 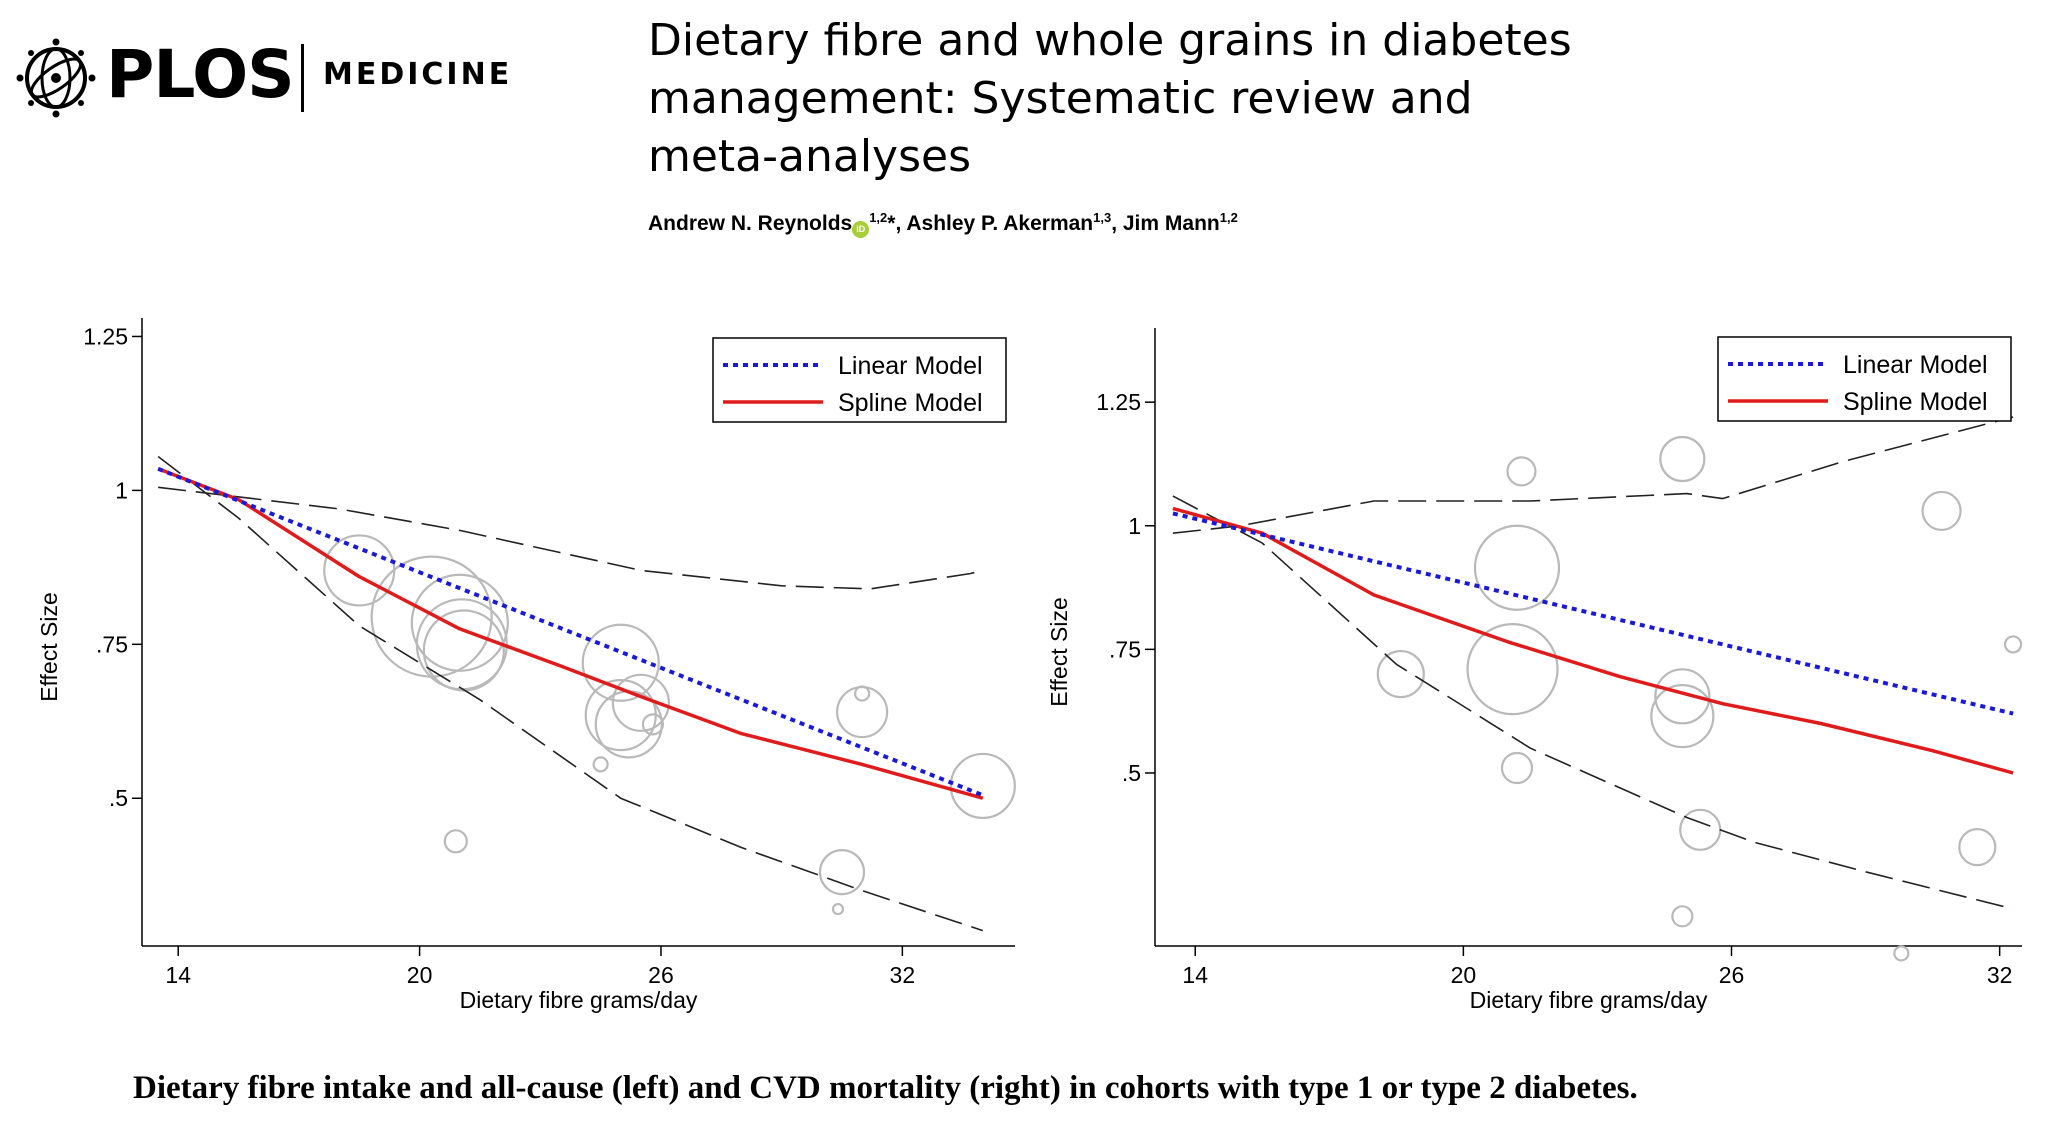 I want to click on author-name: Andrew N. Reynolds, so click(x=750, y=223).